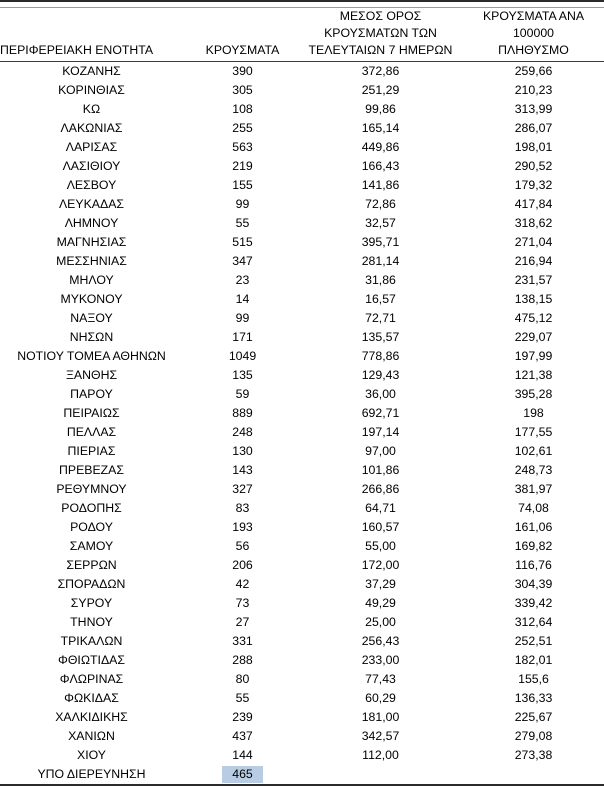  What do you see at coordinates (533, 337) in the screenshot?
I see `cell-cases-per-100000: 229,07` at bounding box center [533, 337].